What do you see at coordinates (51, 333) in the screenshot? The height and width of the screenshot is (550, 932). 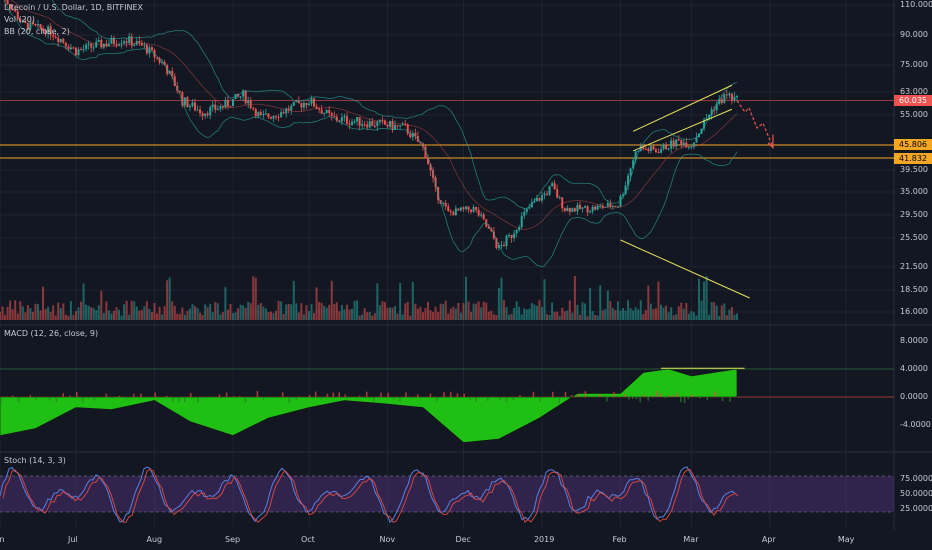 I see `macd-legend: MACD (12, 26, close, 9)` at bounding box center [51, 333].